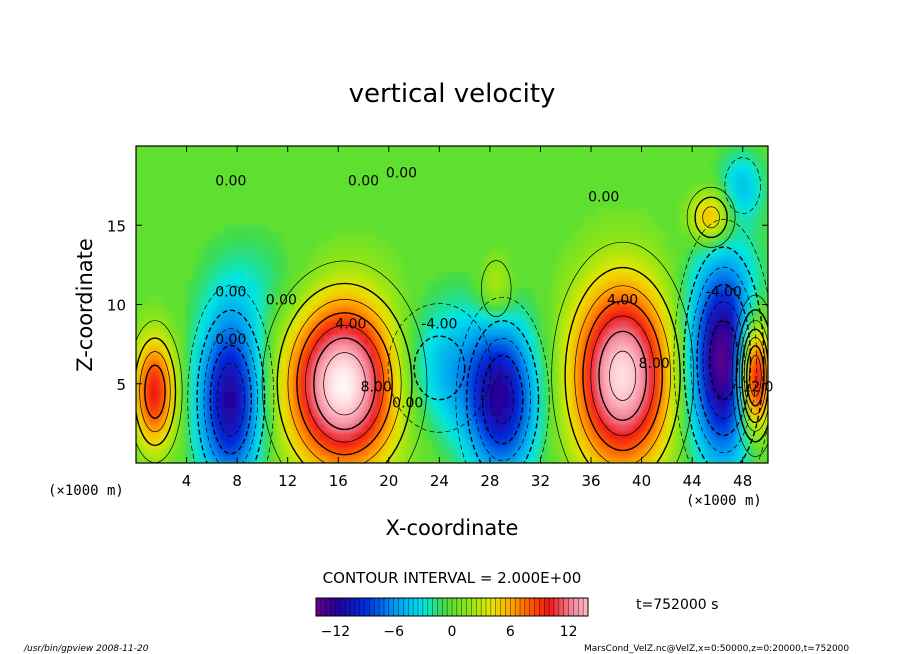 The height and width of the screenshot is (654, 904). What do you see at coordinates (393, 632) in the screenshot?
I see `colorbar-tick-label: −6` at bounding box center [393, 632].